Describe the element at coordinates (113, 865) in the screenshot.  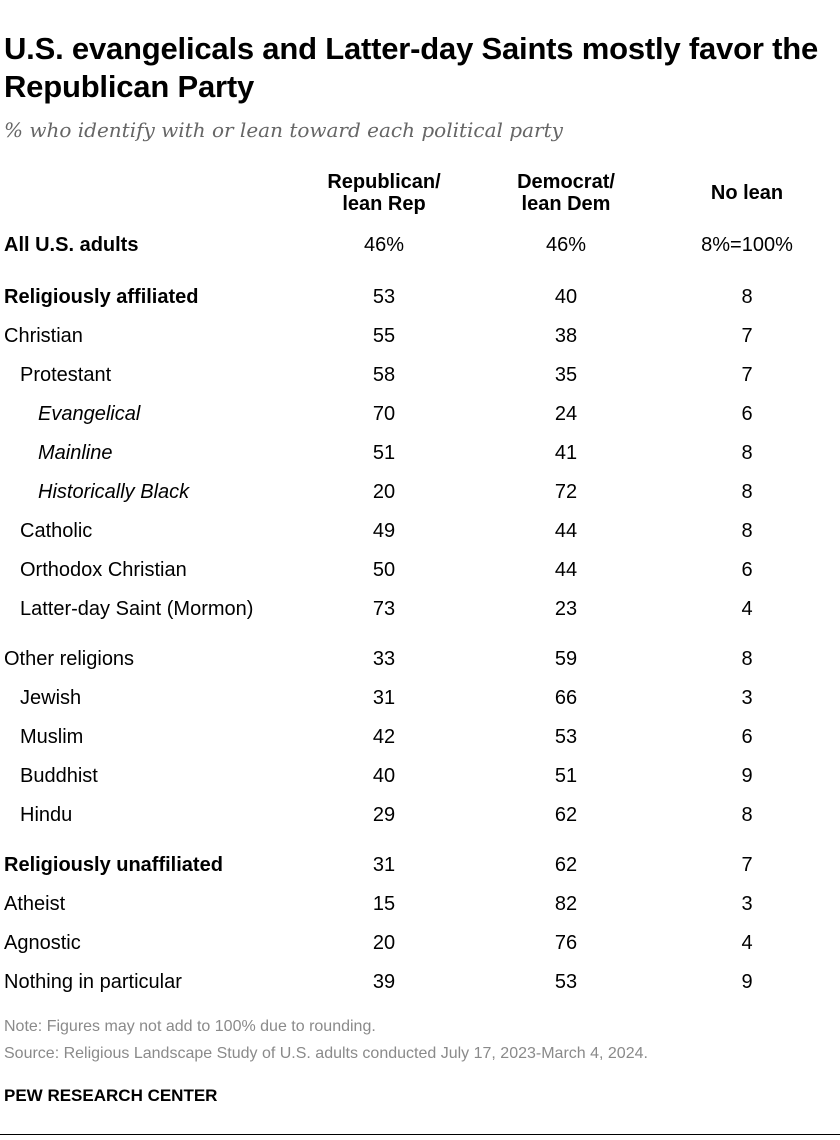
I see `row-label: Religiously unaffiliated` at that location.